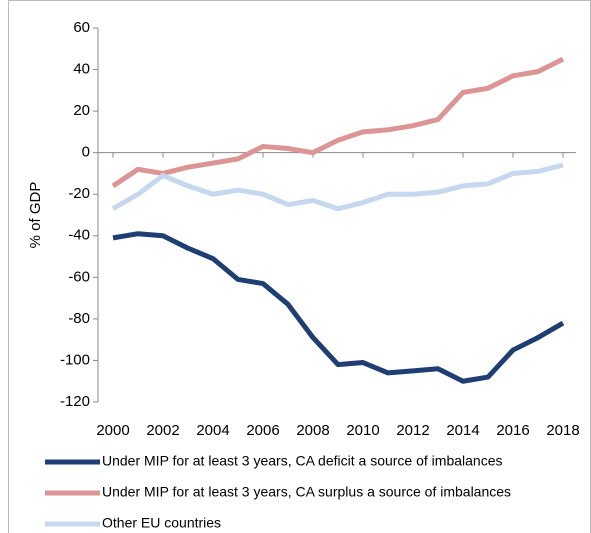  I want to click on y-tick-label: 20, so click(81, 110).